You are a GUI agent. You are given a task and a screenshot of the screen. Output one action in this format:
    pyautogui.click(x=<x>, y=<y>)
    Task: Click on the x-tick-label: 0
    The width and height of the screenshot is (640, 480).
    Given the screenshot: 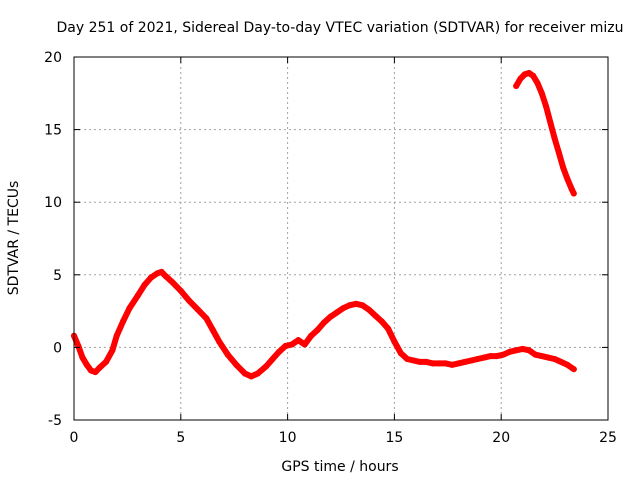 What is the action you would take?
    pyautogui.click(x=74, y=438)
    